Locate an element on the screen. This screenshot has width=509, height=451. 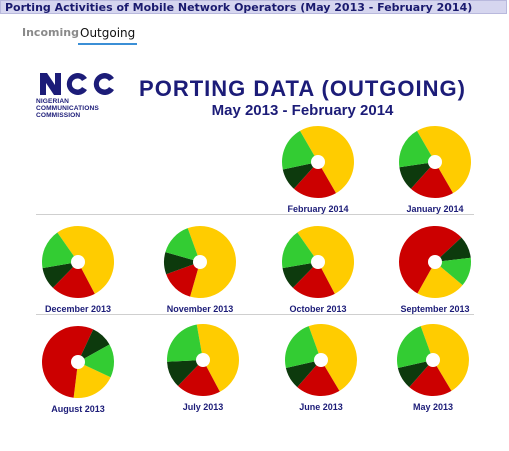
pie-month-label: February 2014 is located at coordinates (318, 209).